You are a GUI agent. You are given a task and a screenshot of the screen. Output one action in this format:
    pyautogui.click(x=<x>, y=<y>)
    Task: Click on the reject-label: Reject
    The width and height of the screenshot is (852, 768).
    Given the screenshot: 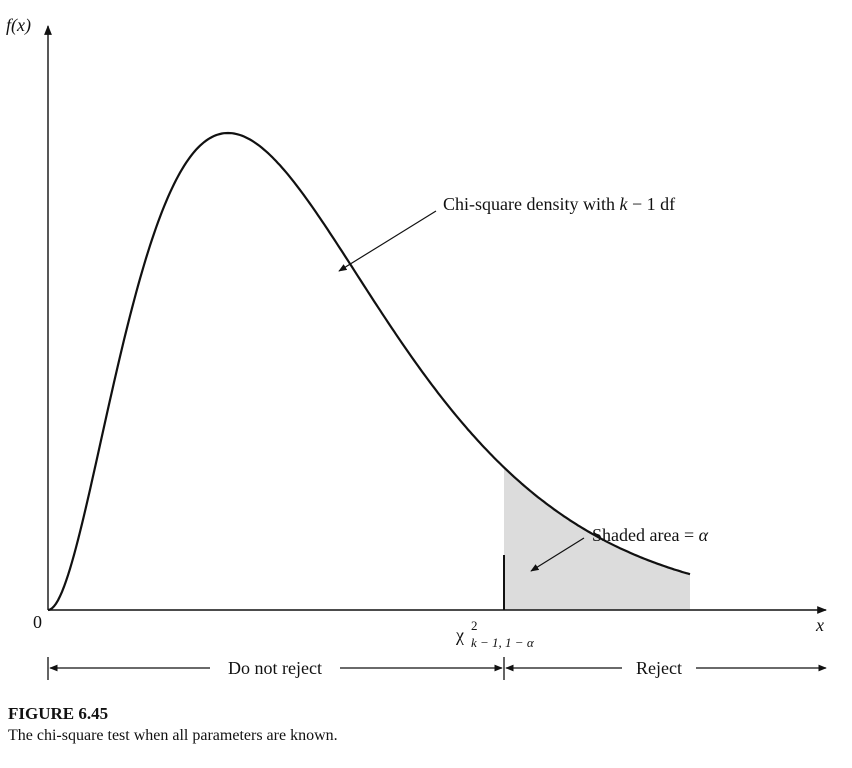 What is the action you would take?
    pyautogui.click(x=659, y=668)
    